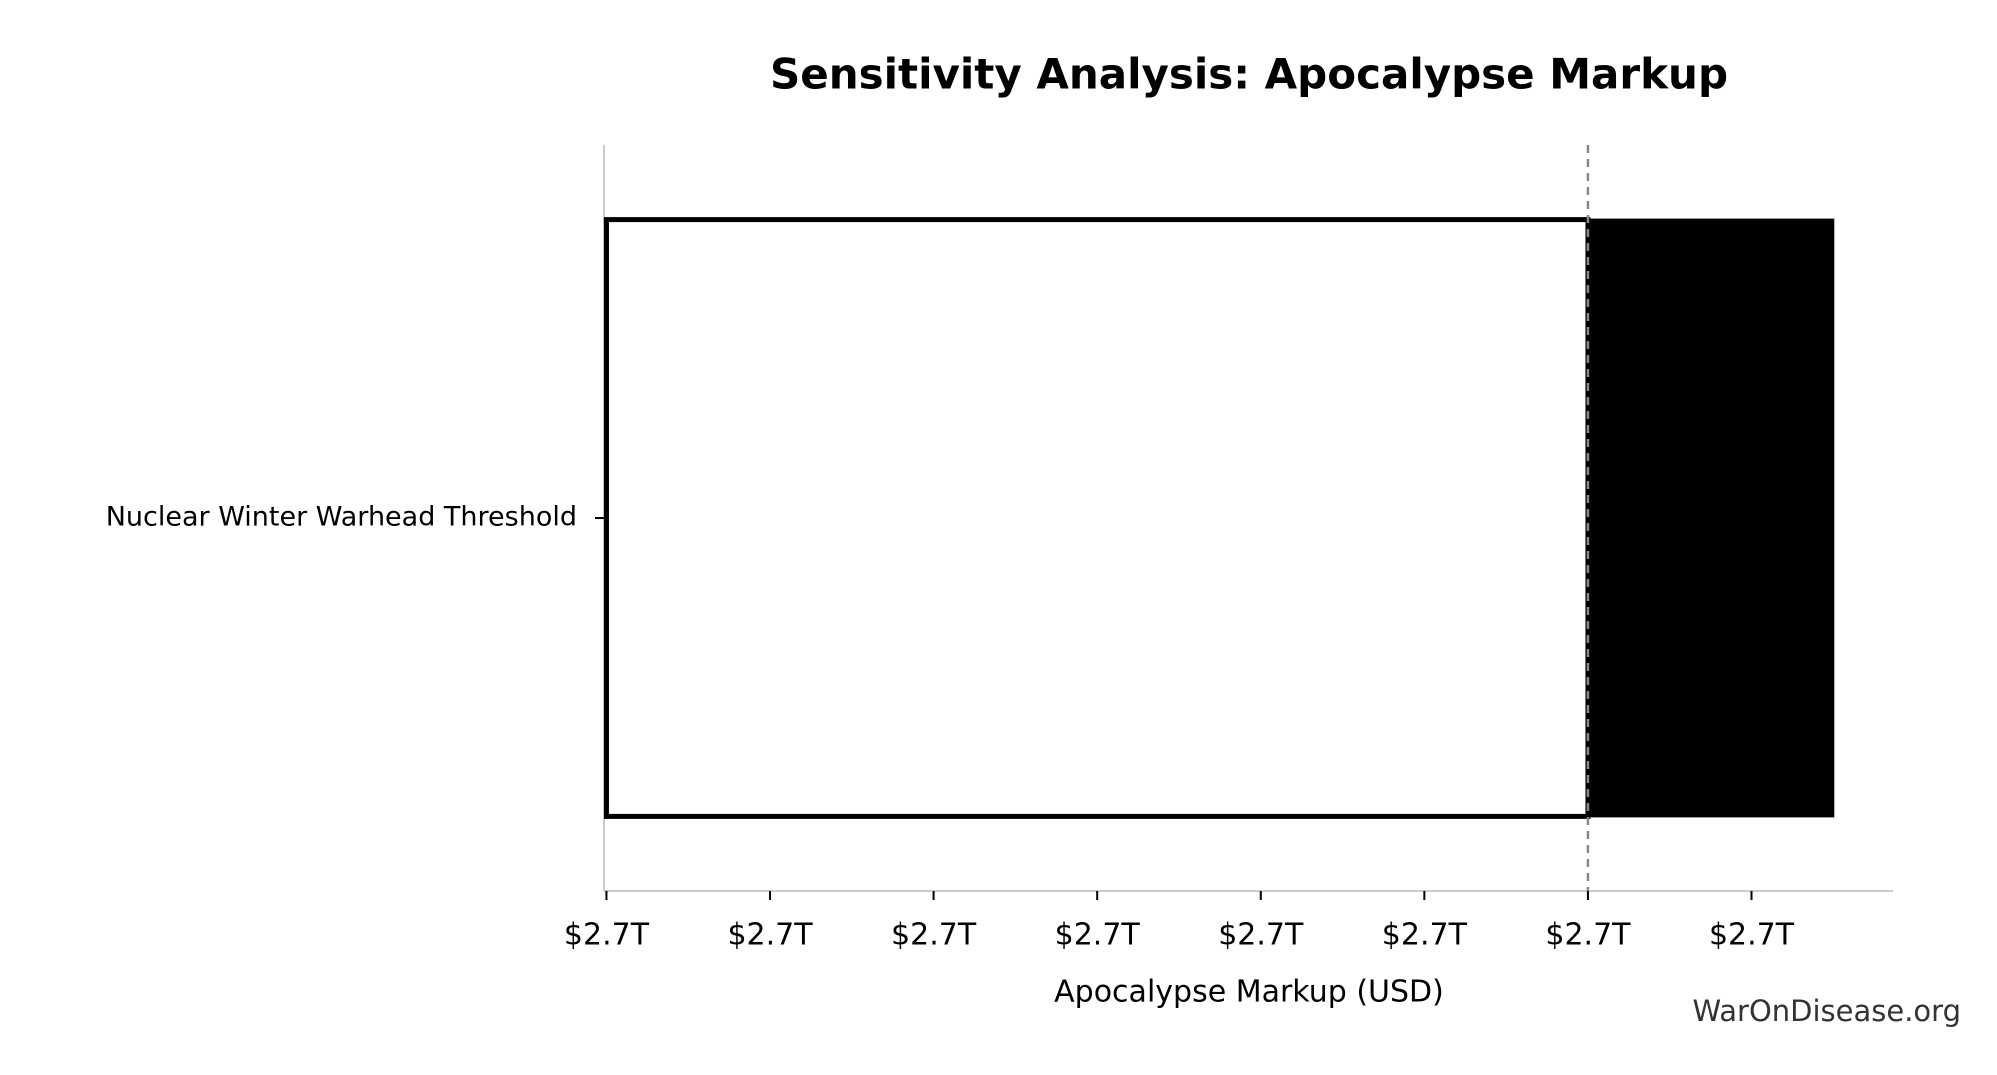 This screenshot has width=1997, height=1075. Describe the element at coordinates (1710, 518) in the screenshot. I see `high-bar` at that location.